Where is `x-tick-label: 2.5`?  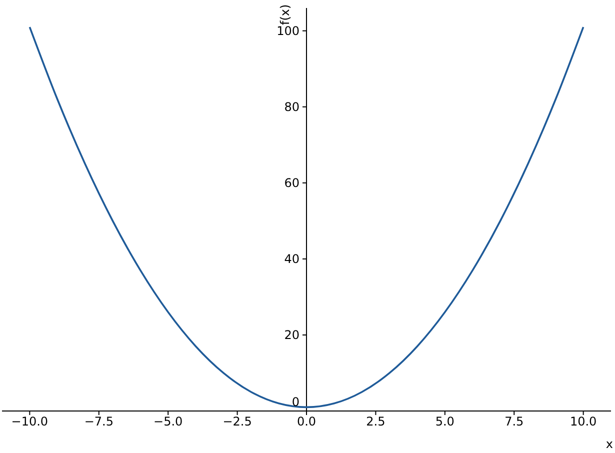 x-tick-label: 2.5 is located at coordinates (376, 421).